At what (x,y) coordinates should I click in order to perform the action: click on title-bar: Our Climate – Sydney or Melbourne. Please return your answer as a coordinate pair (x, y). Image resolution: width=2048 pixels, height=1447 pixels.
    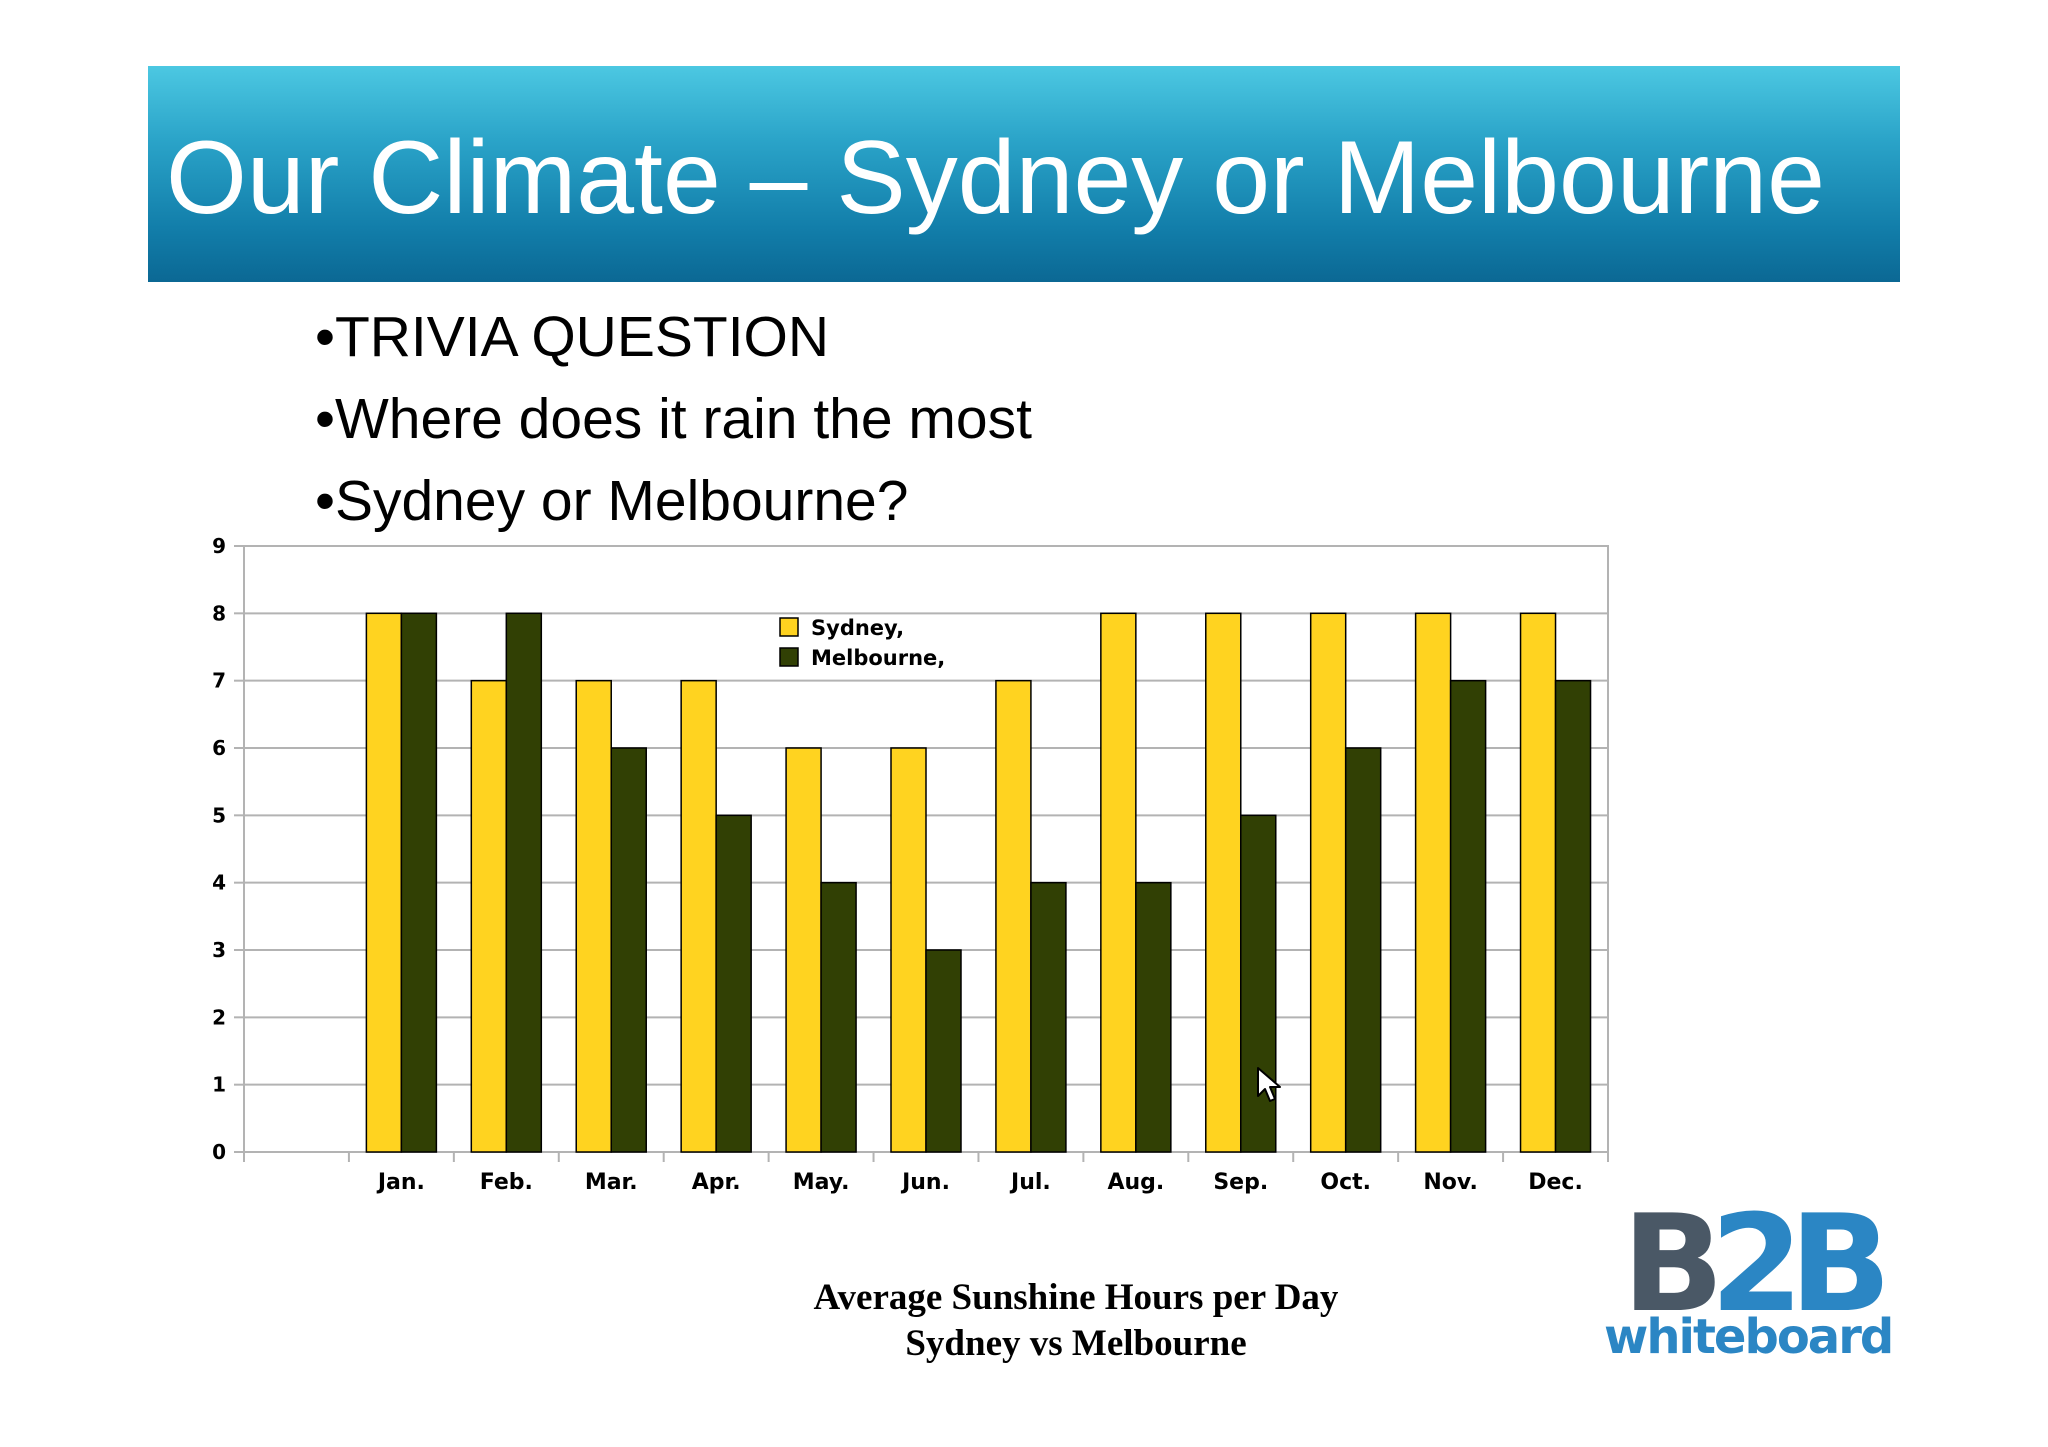
    Looking at the image, I should click on (1024, 174).